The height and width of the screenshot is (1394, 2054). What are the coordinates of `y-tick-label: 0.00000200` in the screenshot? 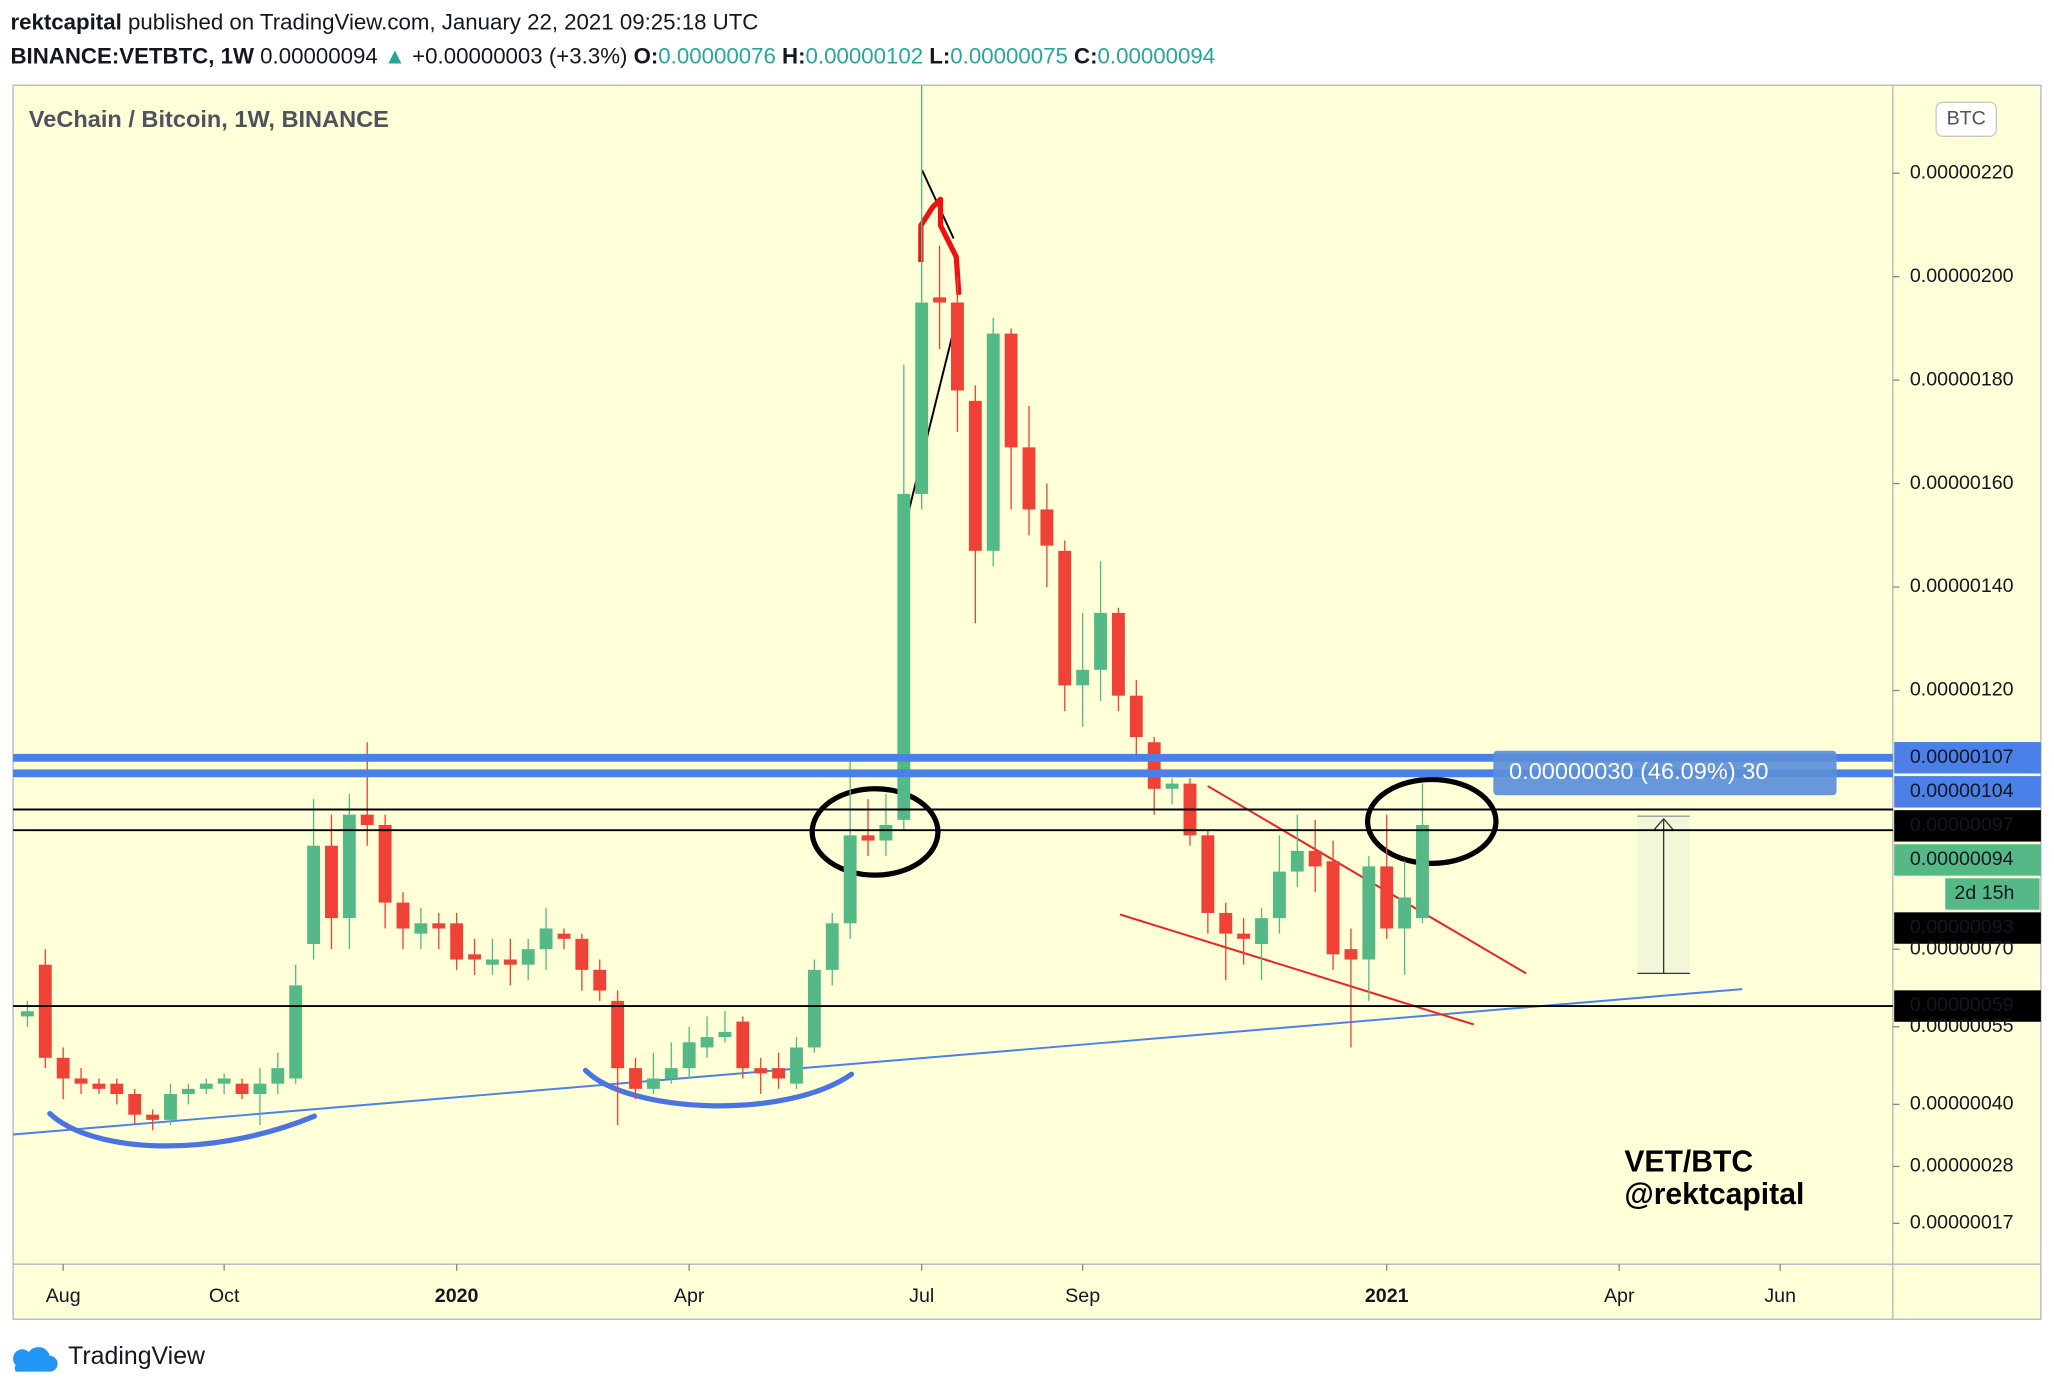 It's located at (1962, 276).